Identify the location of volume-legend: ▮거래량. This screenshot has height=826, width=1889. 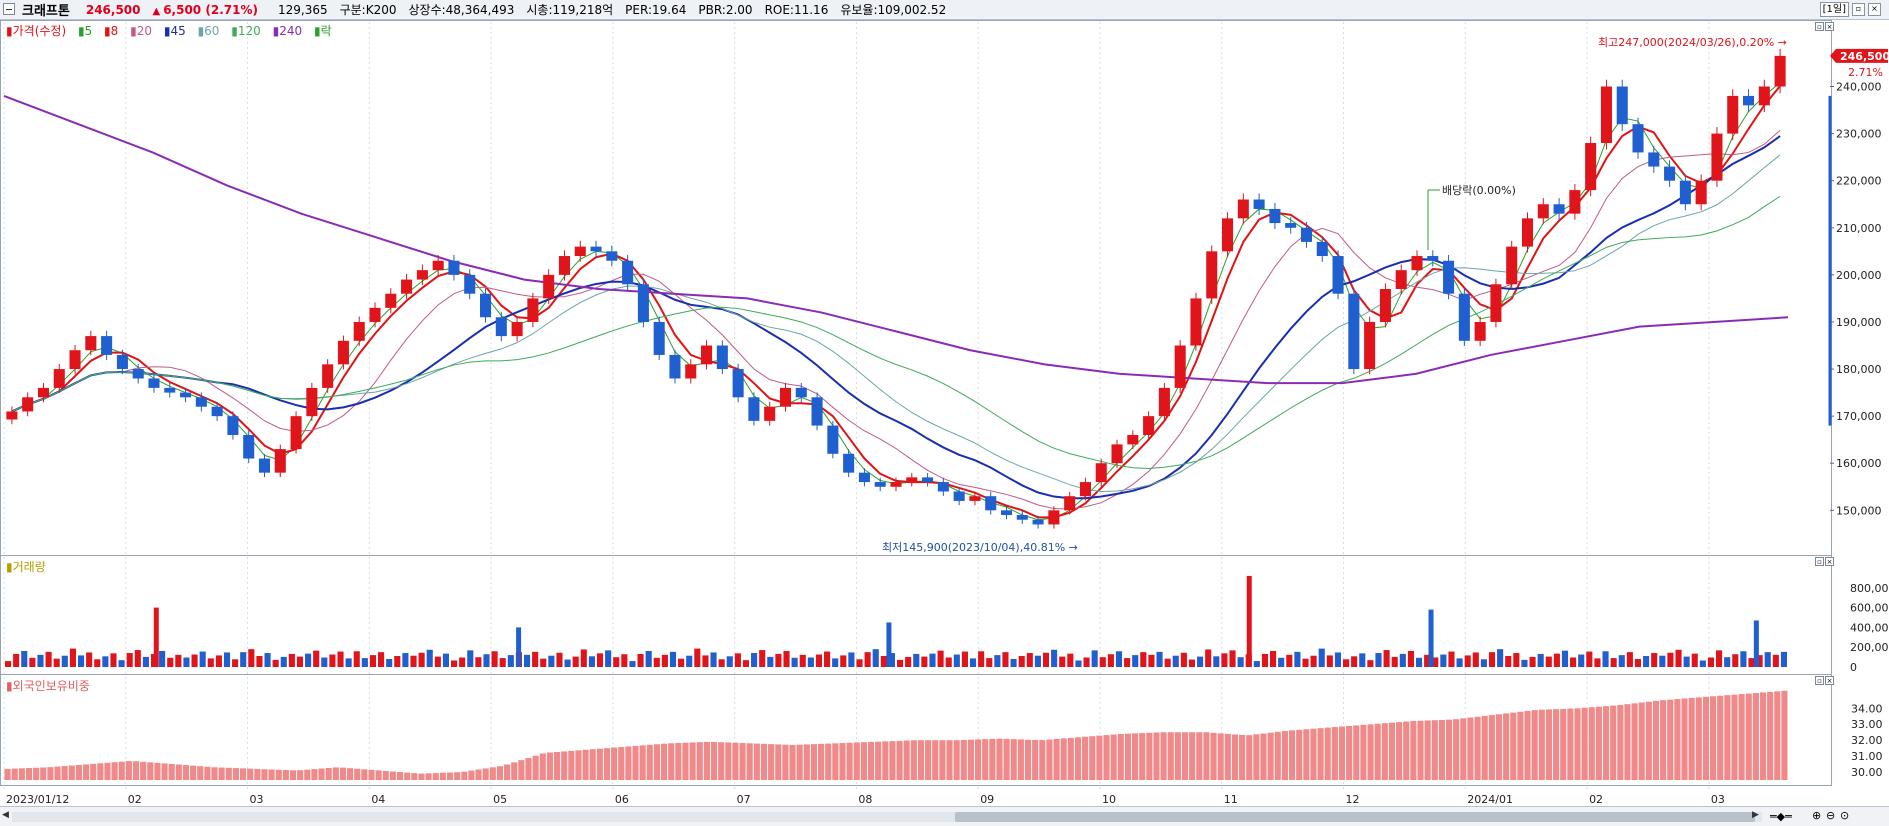
(26, 567).